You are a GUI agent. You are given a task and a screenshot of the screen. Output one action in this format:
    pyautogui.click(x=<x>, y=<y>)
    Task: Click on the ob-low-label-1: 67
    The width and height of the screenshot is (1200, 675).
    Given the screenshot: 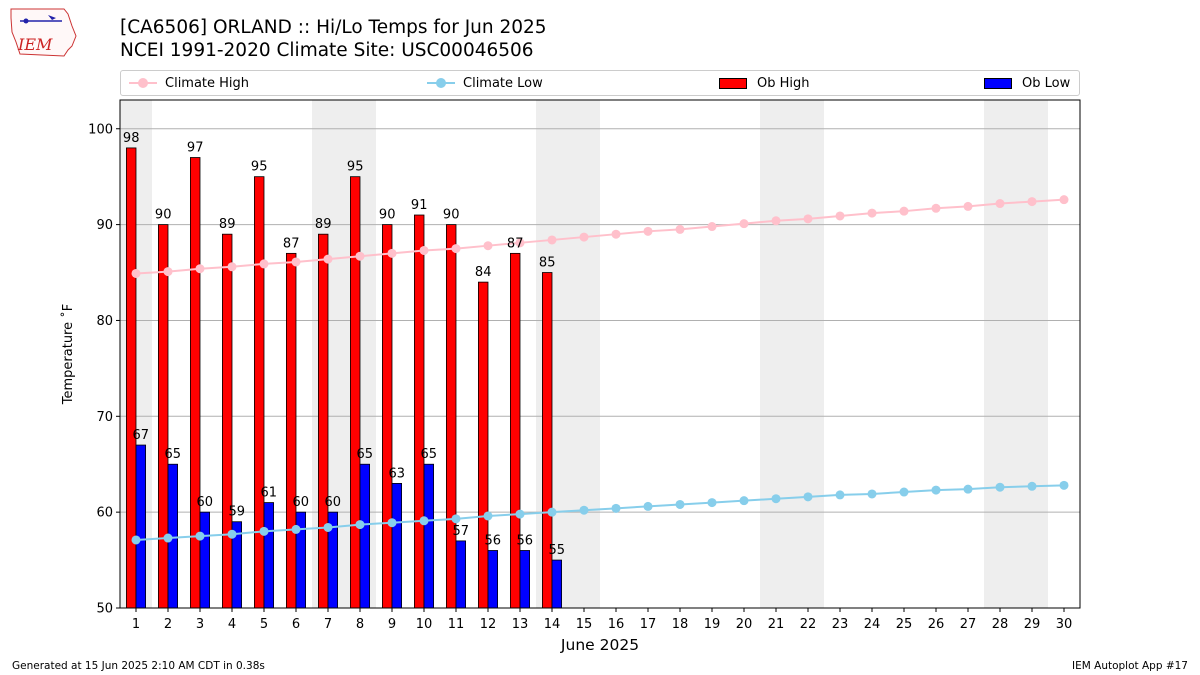 What is the action you would take?
    pyautogui.click(x=141, y=435)
    